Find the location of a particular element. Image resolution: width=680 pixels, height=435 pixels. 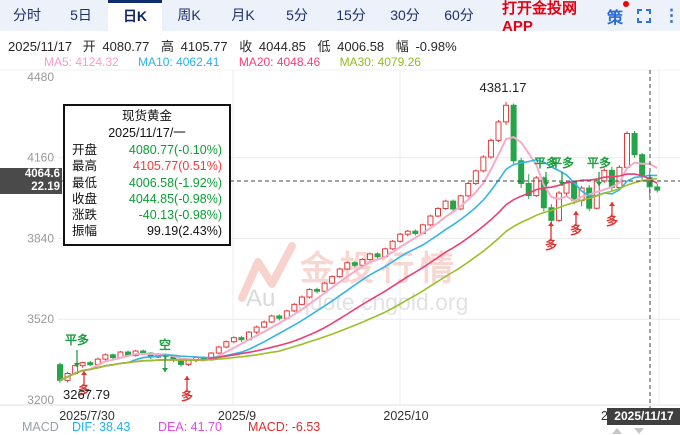

ma20-value: MA20: 4048.46 is located at coordinates (279, 62).